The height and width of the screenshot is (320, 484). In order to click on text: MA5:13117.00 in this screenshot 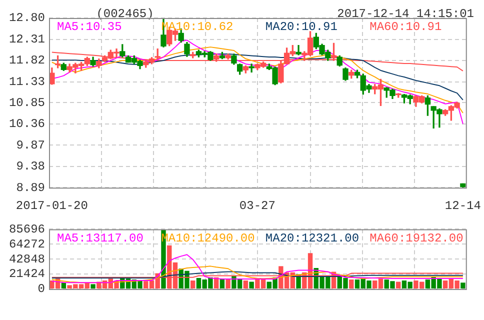, I will do `click(100, 238)`.